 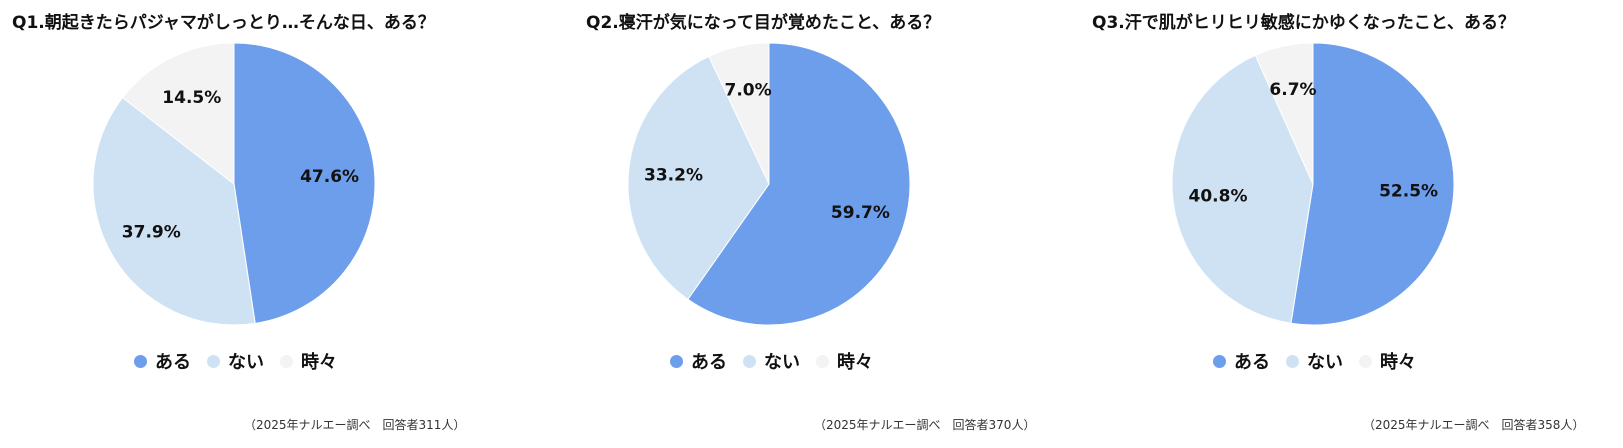 I want to click on slice-label-2: 7.0%, so click(x=748, y=90).